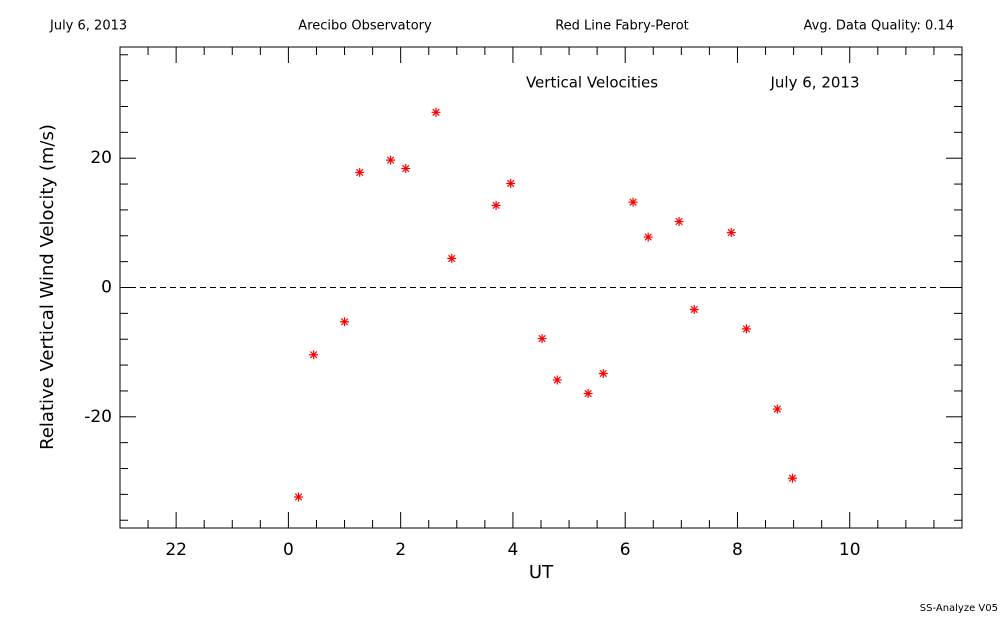 The image size is (1000, 625). What do you see at coordinates (101, 158) in the screenshot?
I see `y-tick-label: 20` at bounding box center [101, 158].